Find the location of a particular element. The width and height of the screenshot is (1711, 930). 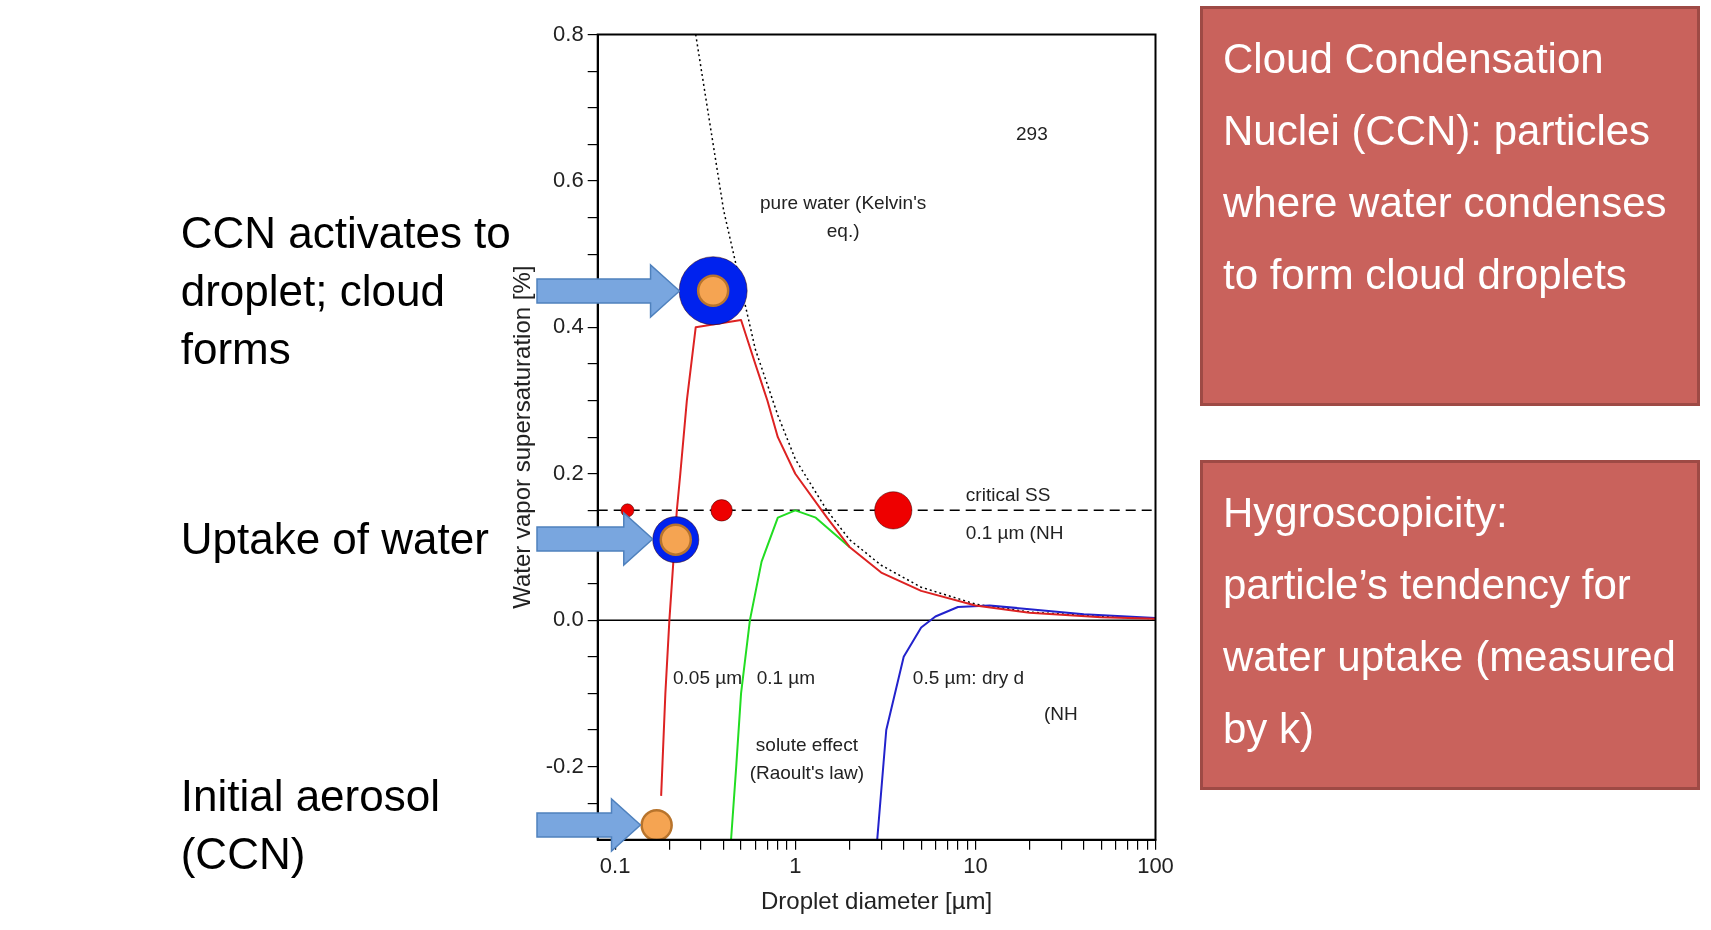

text: CCN activates to droplet; cloud forms is located at coordinates (345, 290).